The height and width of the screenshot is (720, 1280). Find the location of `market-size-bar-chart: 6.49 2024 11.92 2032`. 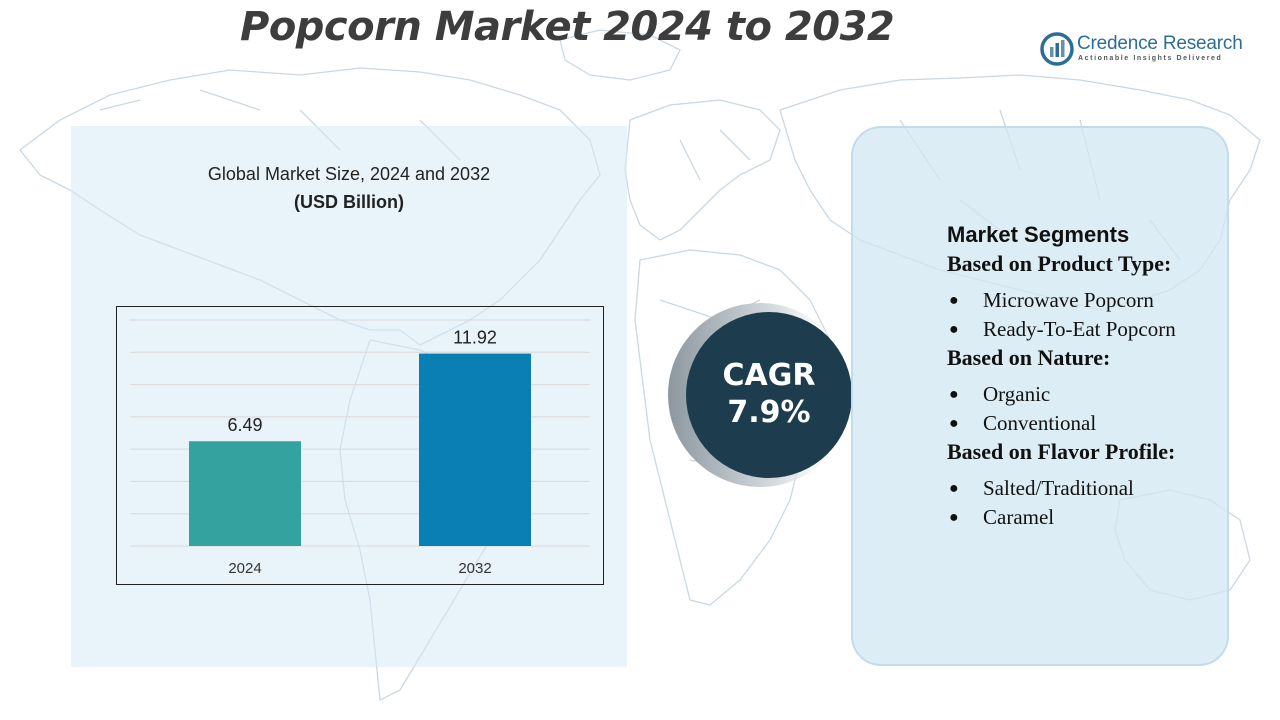

market-size-bar-chart: 6.49 2024 11.92 2032 is located at coordinates (360, 445).